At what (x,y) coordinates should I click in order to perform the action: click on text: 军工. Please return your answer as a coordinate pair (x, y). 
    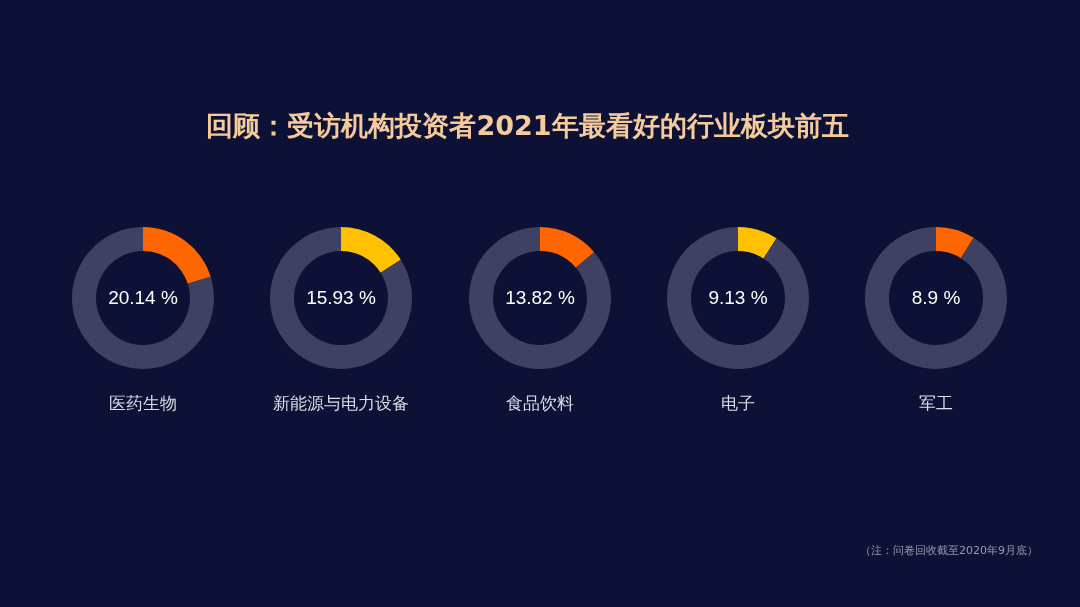
    Looking at the image, I should click on (936, 403).